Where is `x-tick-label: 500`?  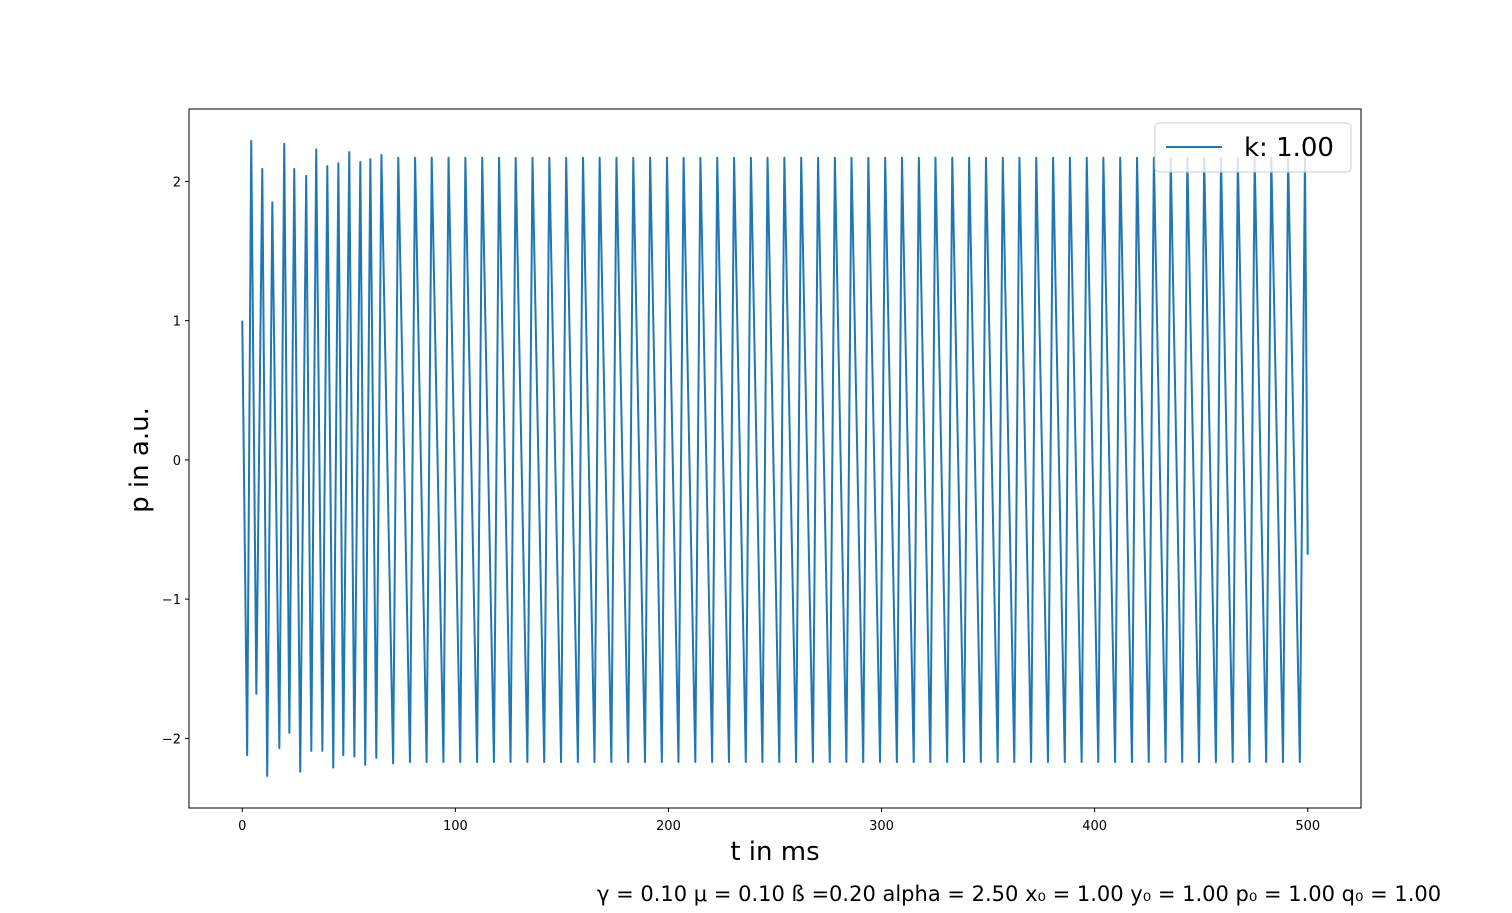 x-tick-label: 500 is located at coordinates (1307, 826).